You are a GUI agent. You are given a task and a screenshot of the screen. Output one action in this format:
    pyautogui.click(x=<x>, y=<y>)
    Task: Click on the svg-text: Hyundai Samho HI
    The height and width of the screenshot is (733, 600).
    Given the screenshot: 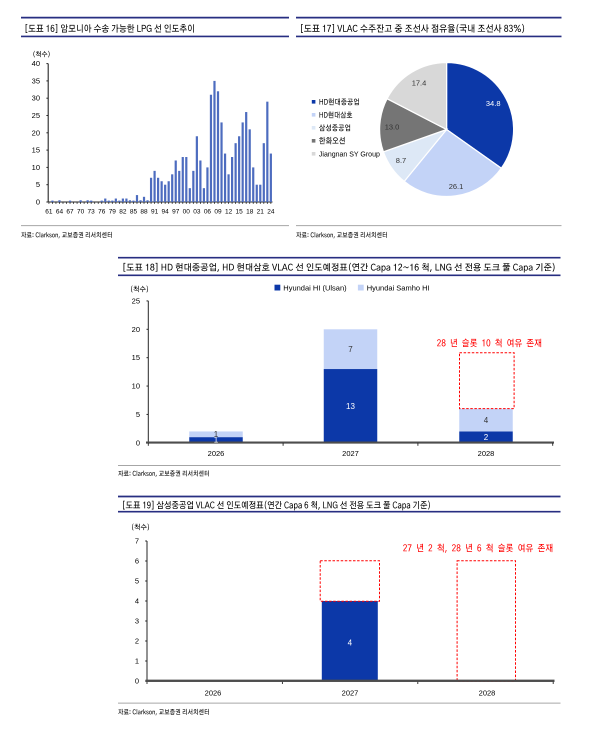 What is the action you would take?
    pyautogui.click(x=398, y=287)
    